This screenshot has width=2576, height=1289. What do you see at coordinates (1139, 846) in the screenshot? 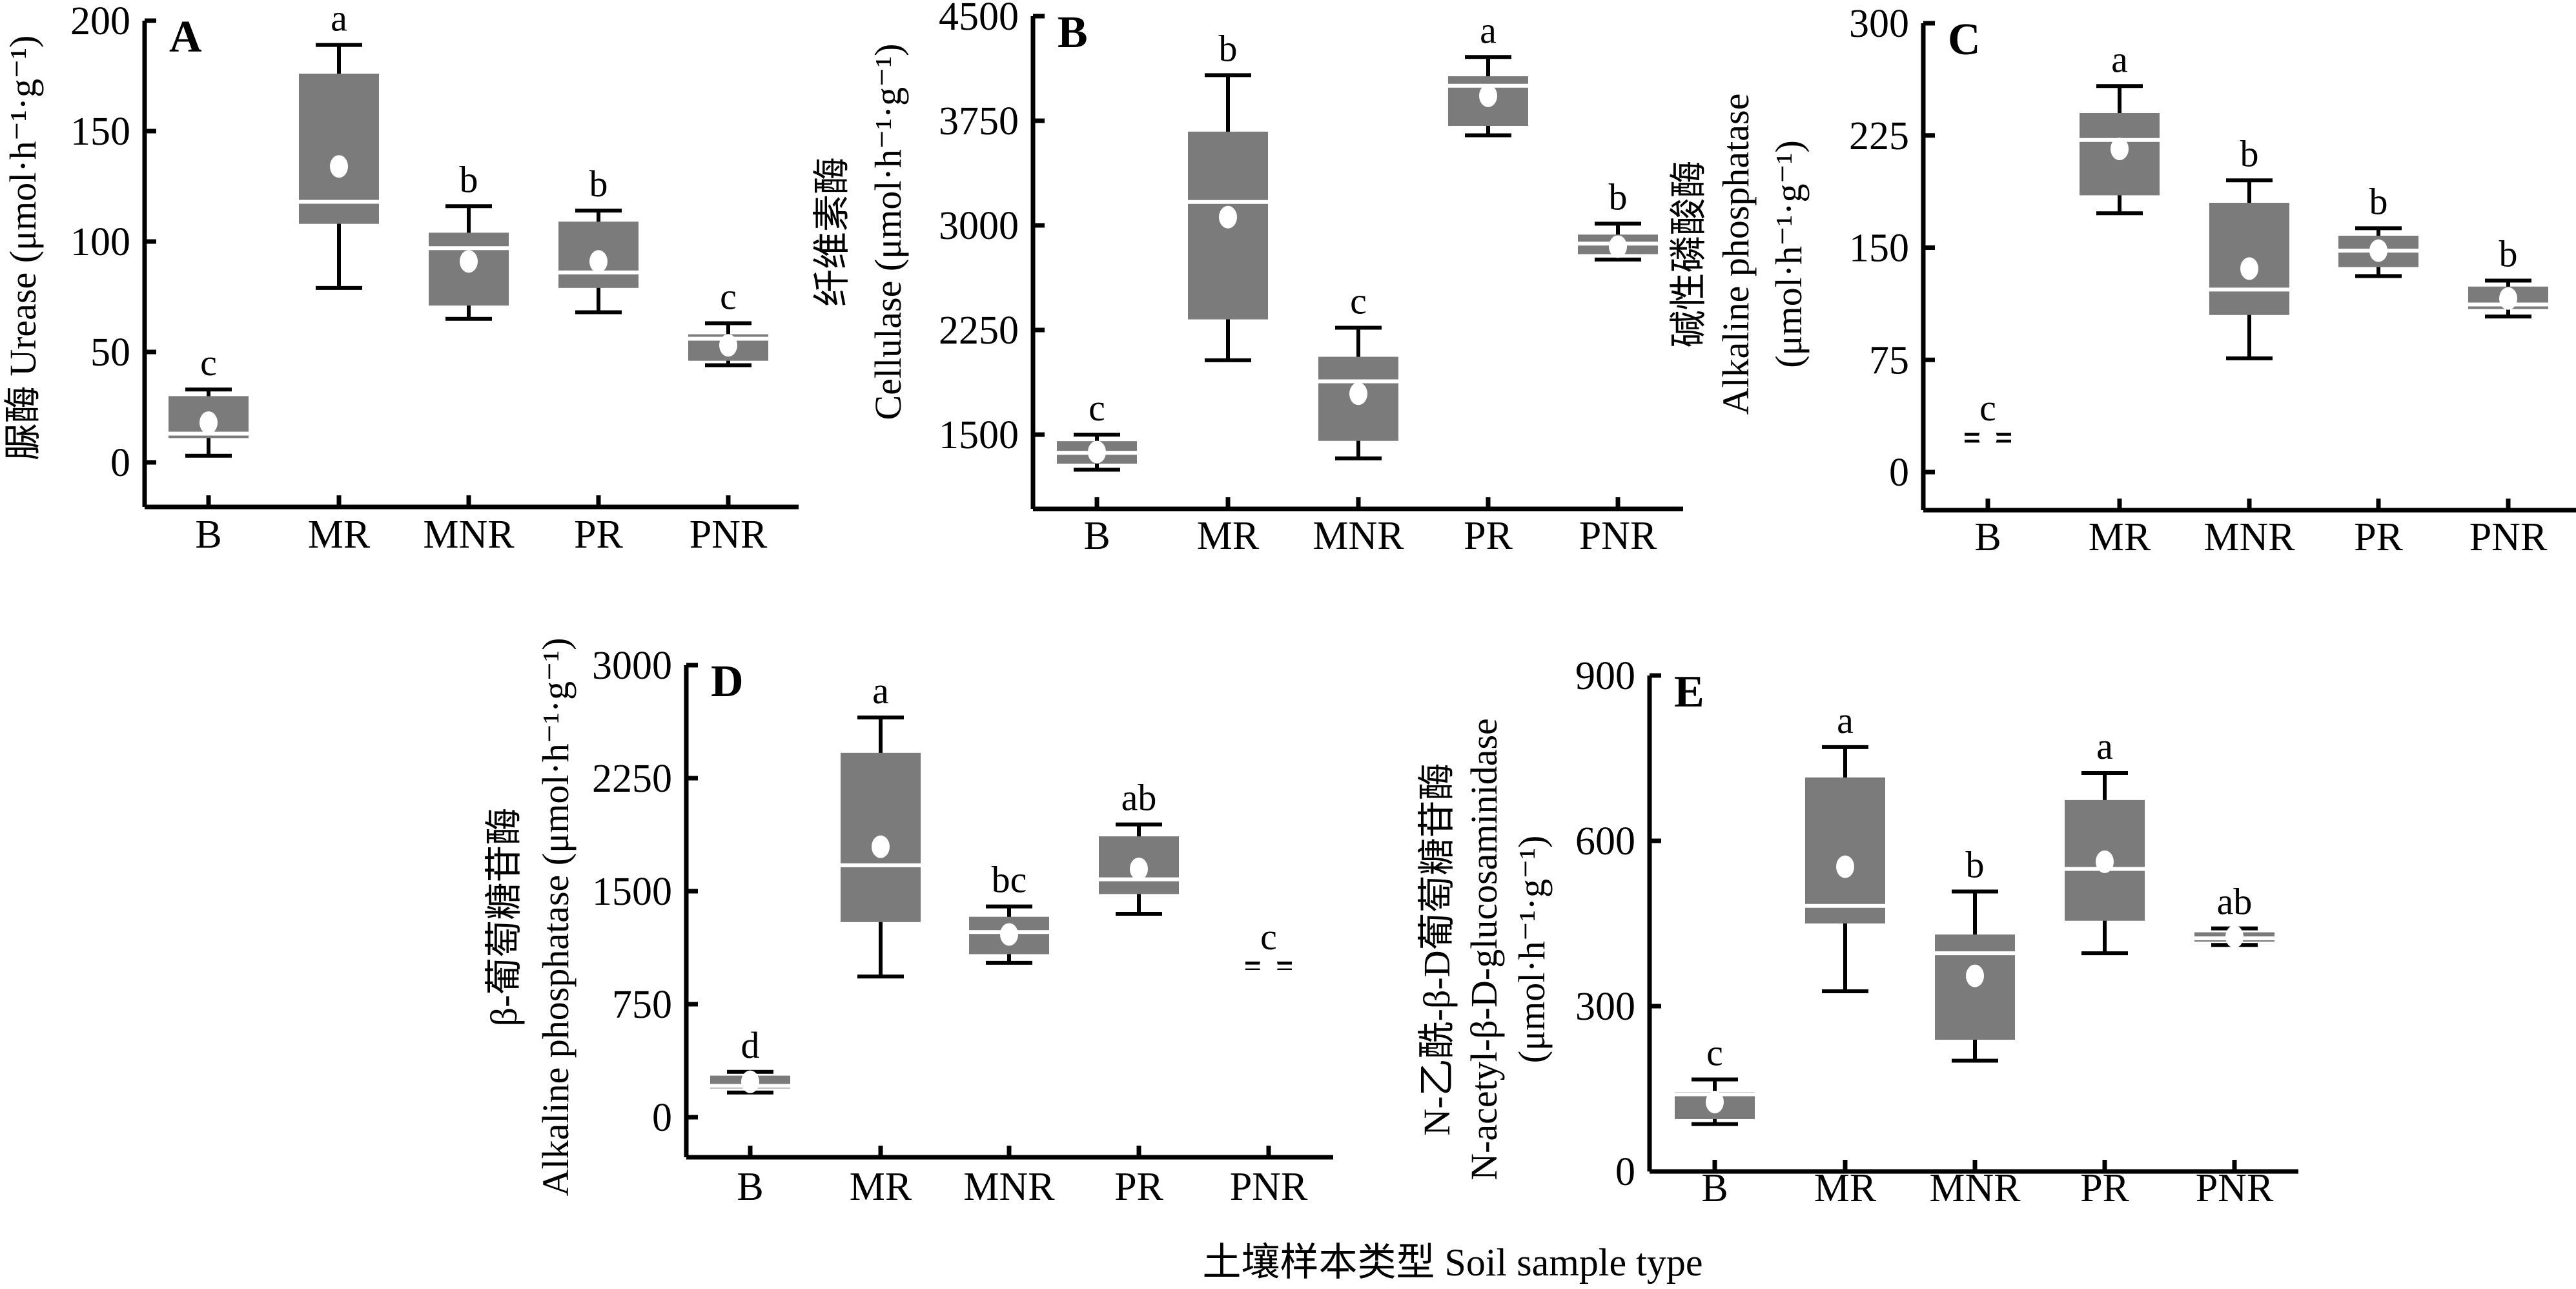
I see `box-pr: ab` at bounding box center [1139, 846].